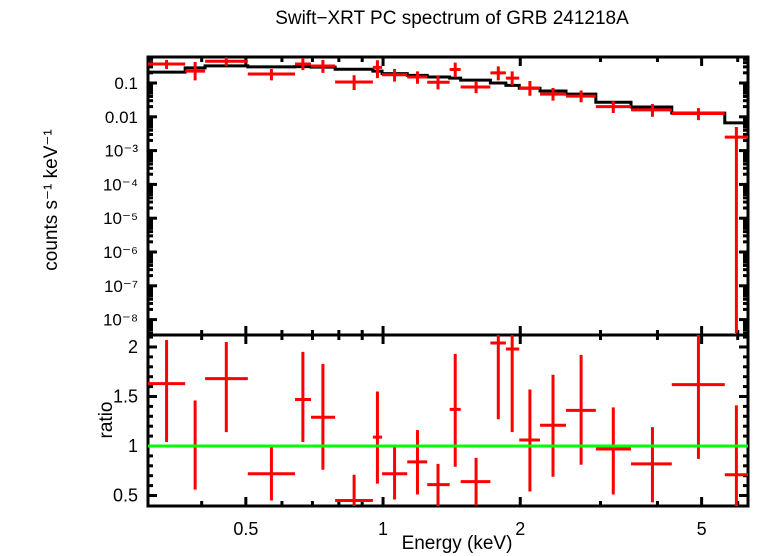 The image size is (758, 556). Describe the element at coordinates (121, 117) in the screenshot. I see `y-tick-label: 0.01` at that location.